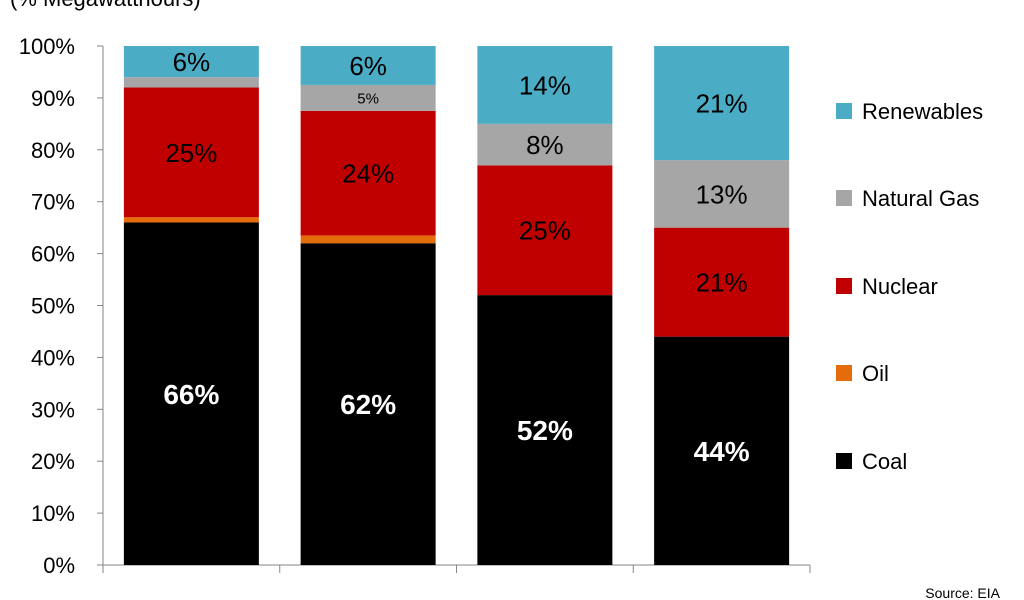 The height and width of the screenshot is (600, 1024). I want to click on y-tick-label: 50%, so click(53, 306).